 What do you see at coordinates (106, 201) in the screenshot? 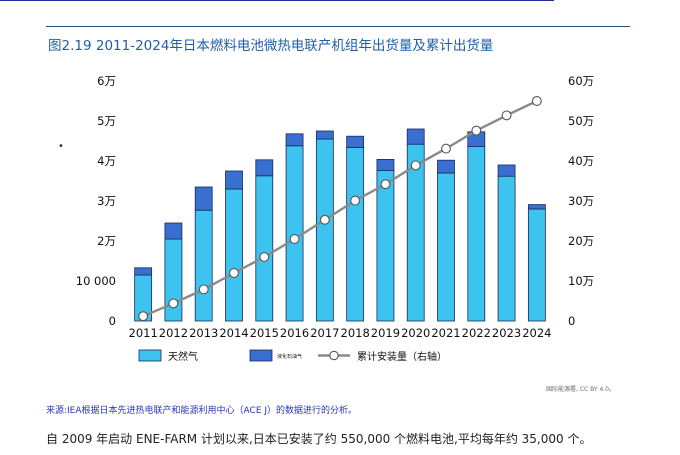
I see `left-tick-label: 3万` at bounding box center [106, 201].